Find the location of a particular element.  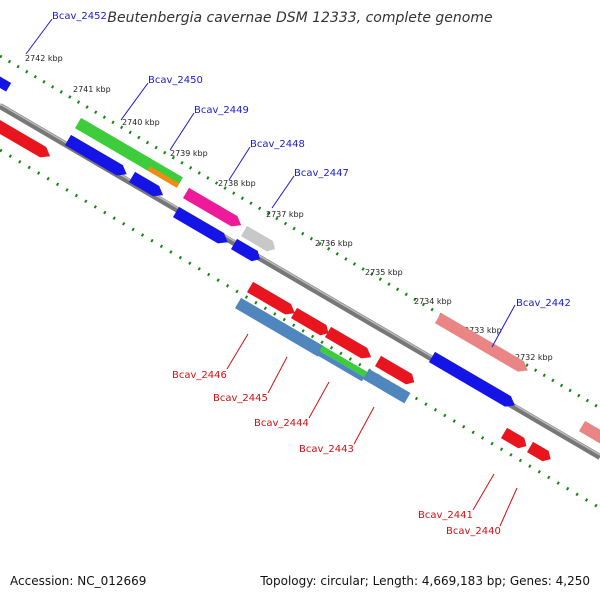

gene-label-bcav-2446: Bcav_2446 is located at coordinates (199, 375).